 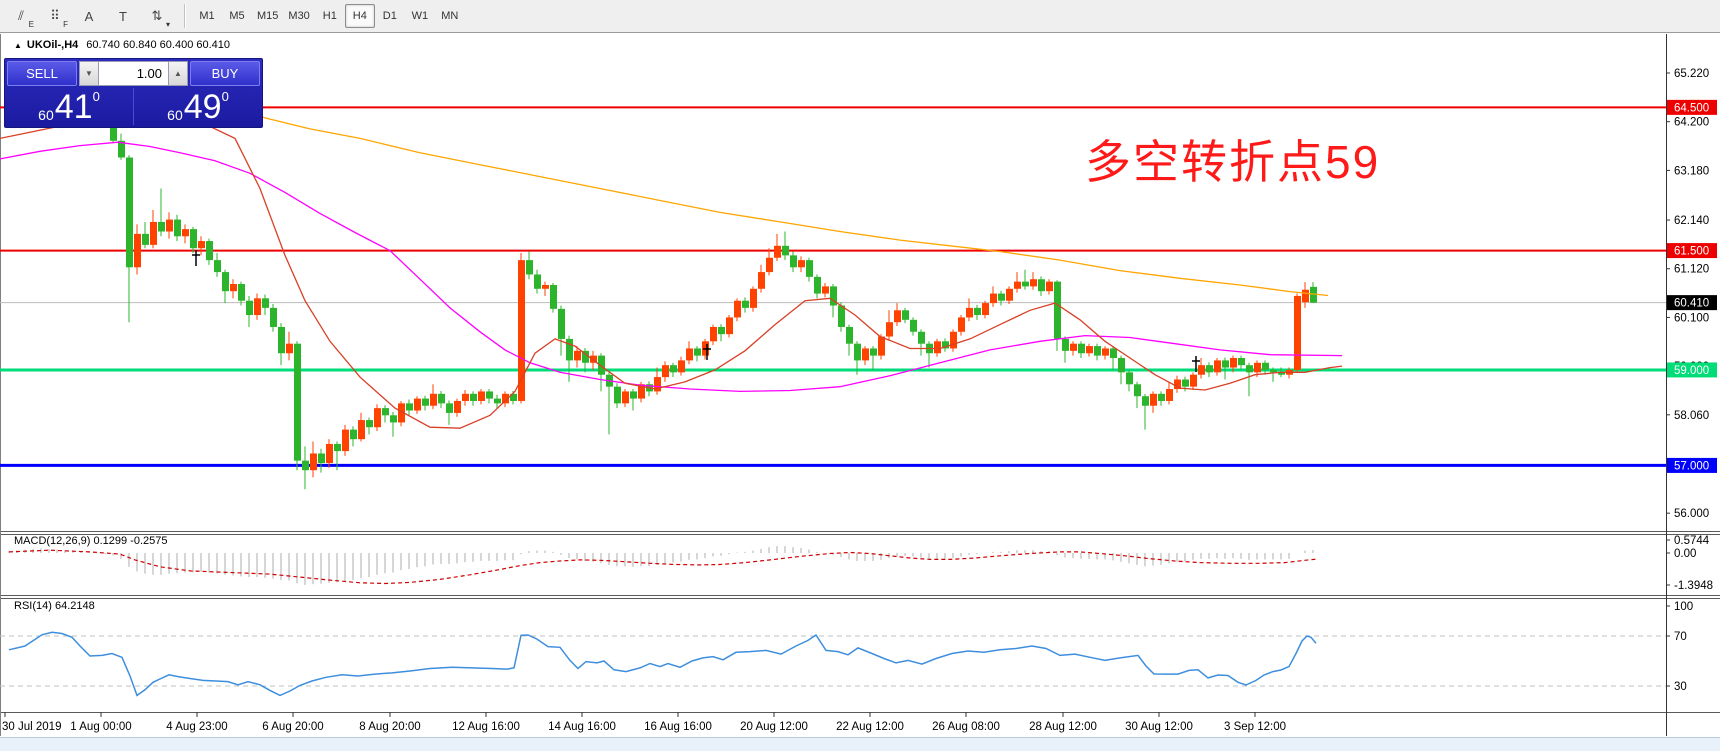 What do you see at coordinates (207, 16) in the screenshot?
I see `timeframe-m1-button: M1` at bounding box center [207, 16].